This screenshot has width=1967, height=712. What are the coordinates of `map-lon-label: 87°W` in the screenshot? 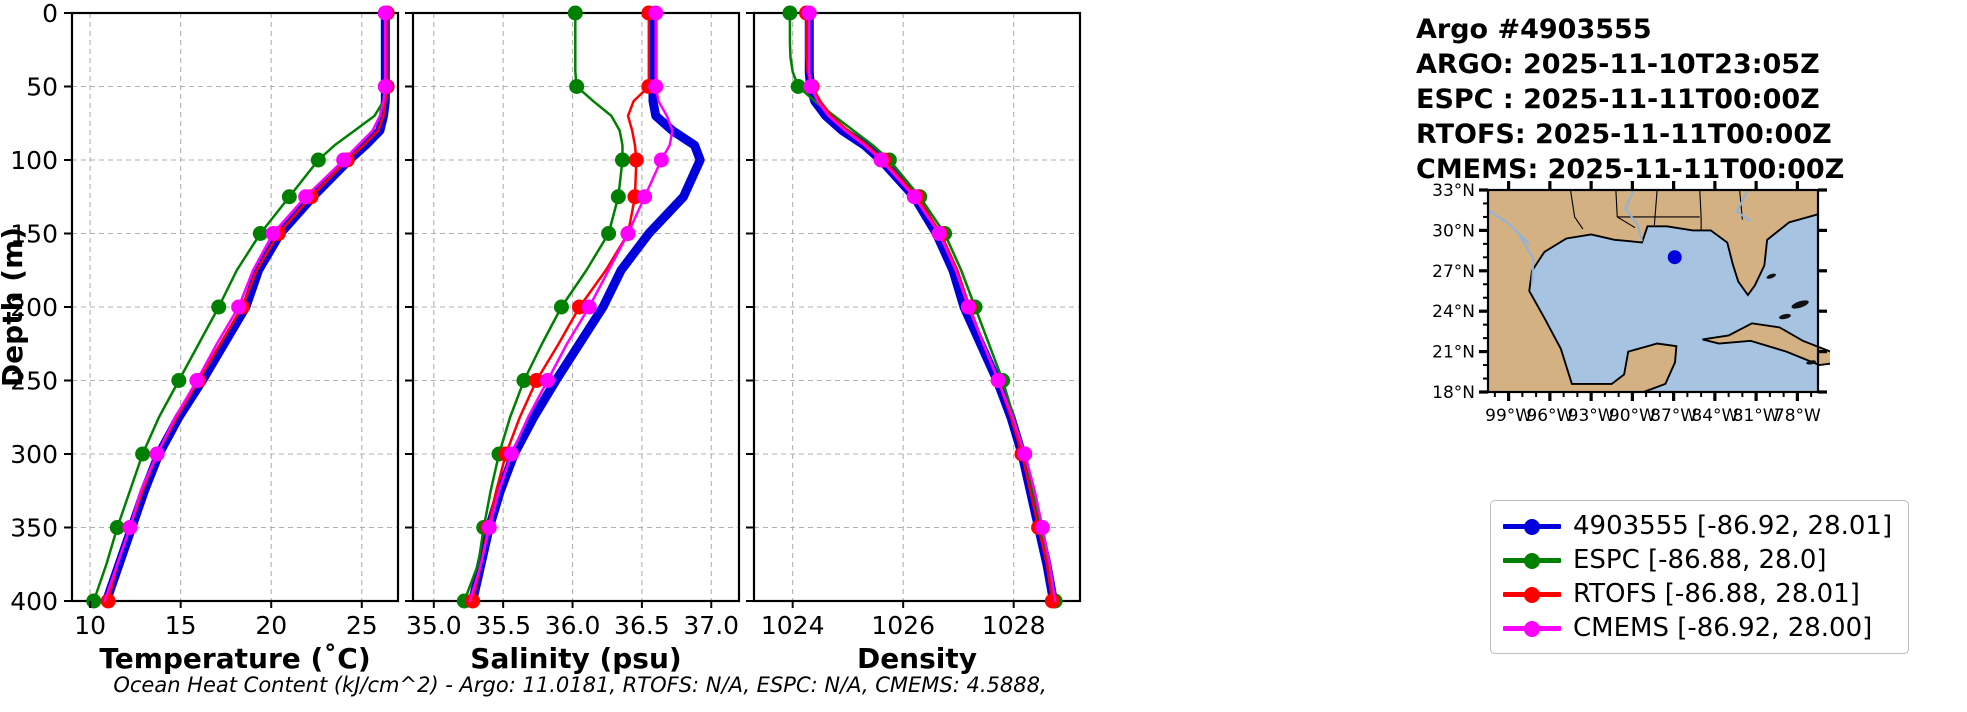 It's located at (1673, 416).